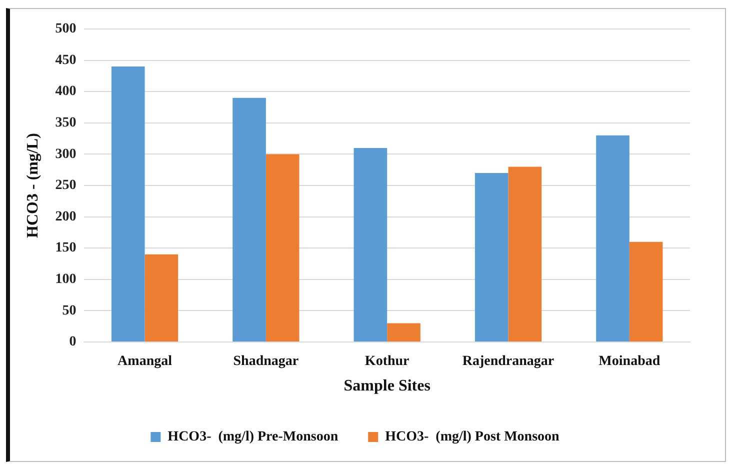 Image resolution: width=729 pixels, height=466 pixels. I want to click on y-axis-title: HCO3 - (mg/L), so click(33, 185).